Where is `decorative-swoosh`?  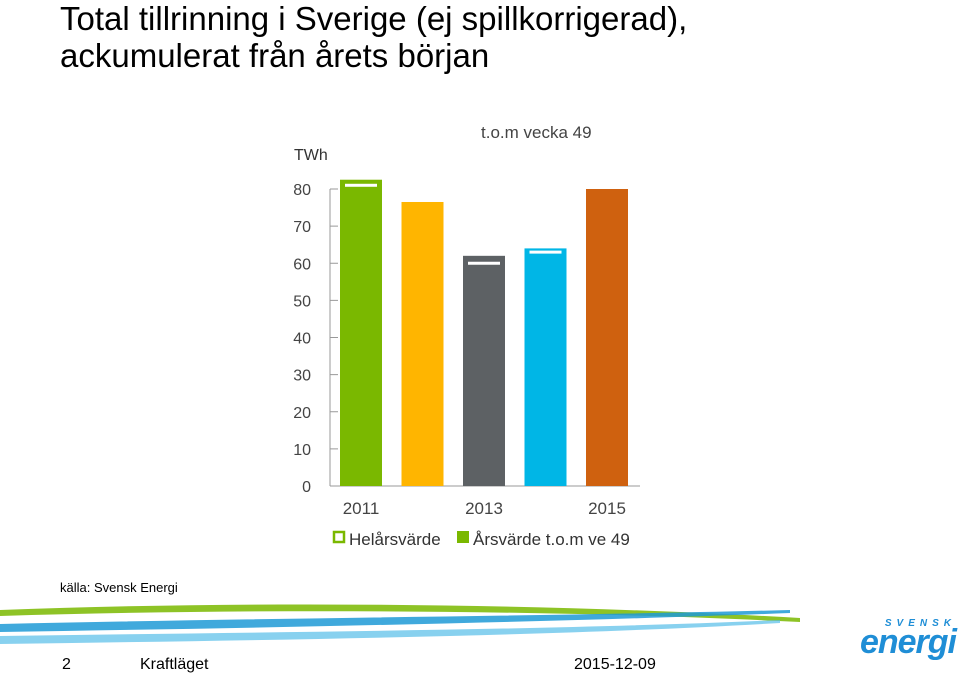 decorative-swoosh is located at coordinates (400, 624).